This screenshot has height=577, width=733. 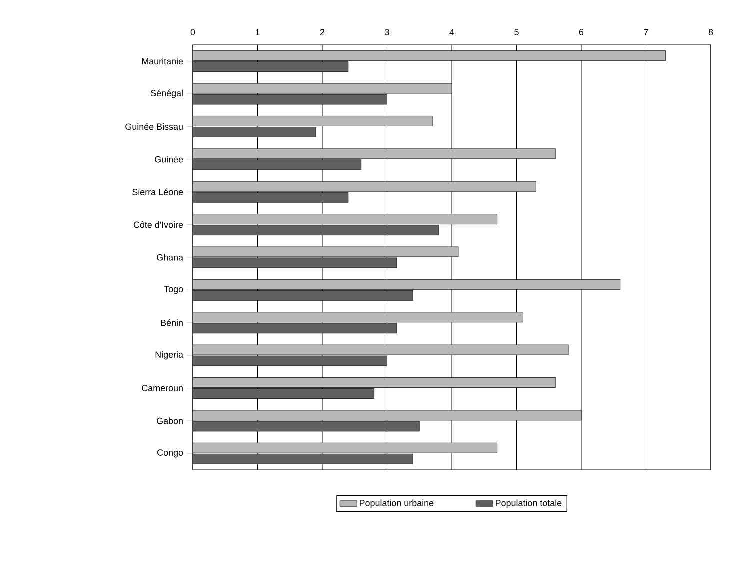 I want to click on x-tick-label: 6, so click(x=581, y=32).